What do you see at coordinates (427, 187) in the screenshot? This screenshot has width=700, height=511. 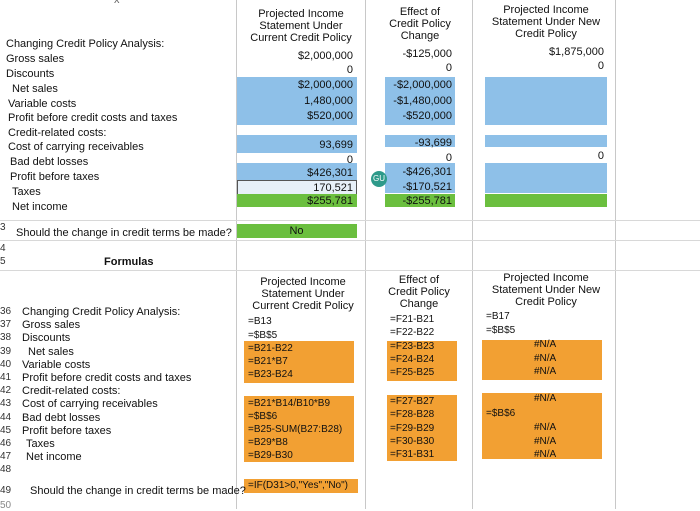 I see `cell-d: -$170,521` at bounding box center [427, 187].